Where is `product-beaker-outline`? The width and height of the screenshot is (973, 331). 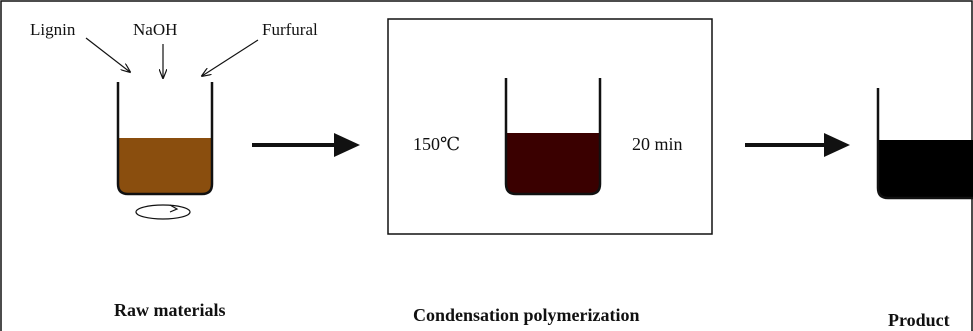
product-beaker-outline is located at coordinates (924, 144).